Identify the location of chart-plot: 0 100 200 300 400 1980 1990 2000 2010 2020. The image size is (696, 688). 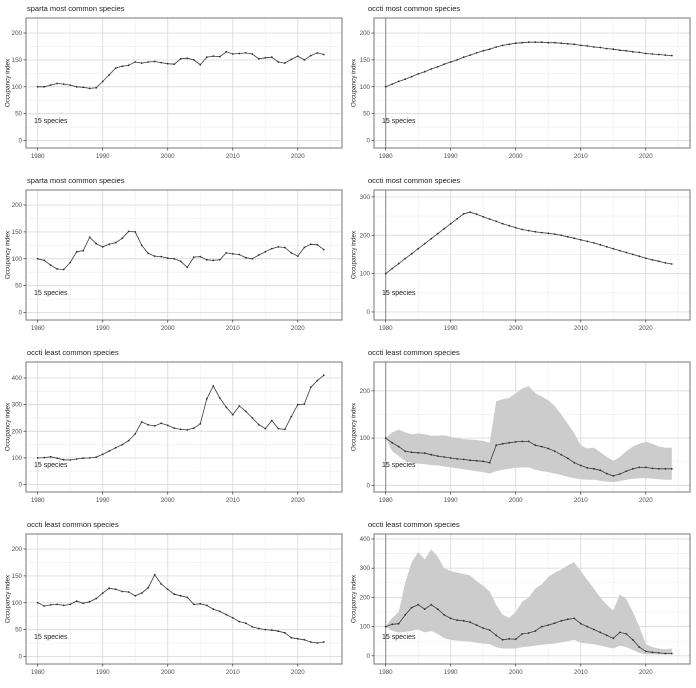
(177, 432).